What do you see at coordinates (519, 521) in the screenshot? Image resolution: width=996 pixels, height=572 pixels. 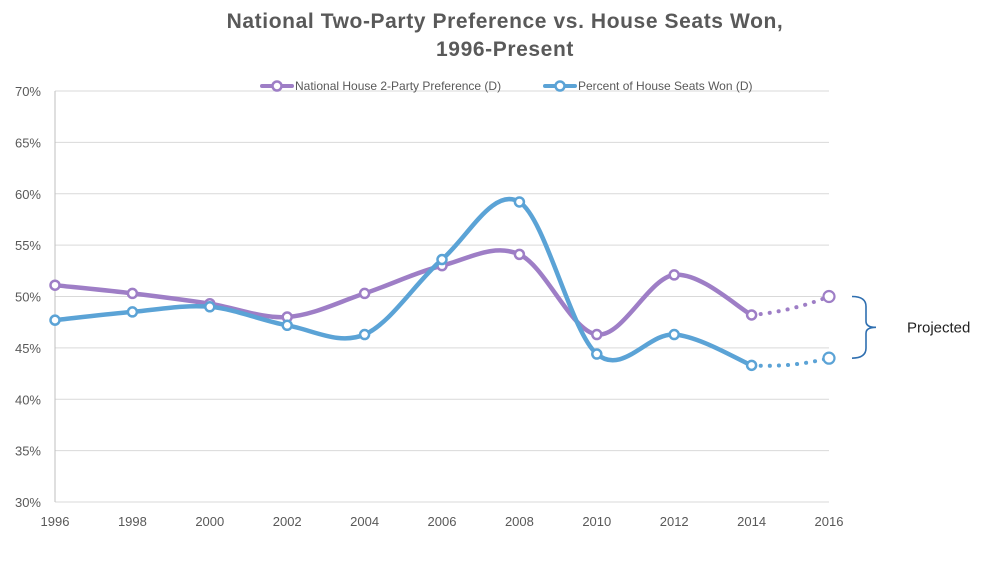 I see `x-tick-label: 2008` at bounding box center [519, 521].